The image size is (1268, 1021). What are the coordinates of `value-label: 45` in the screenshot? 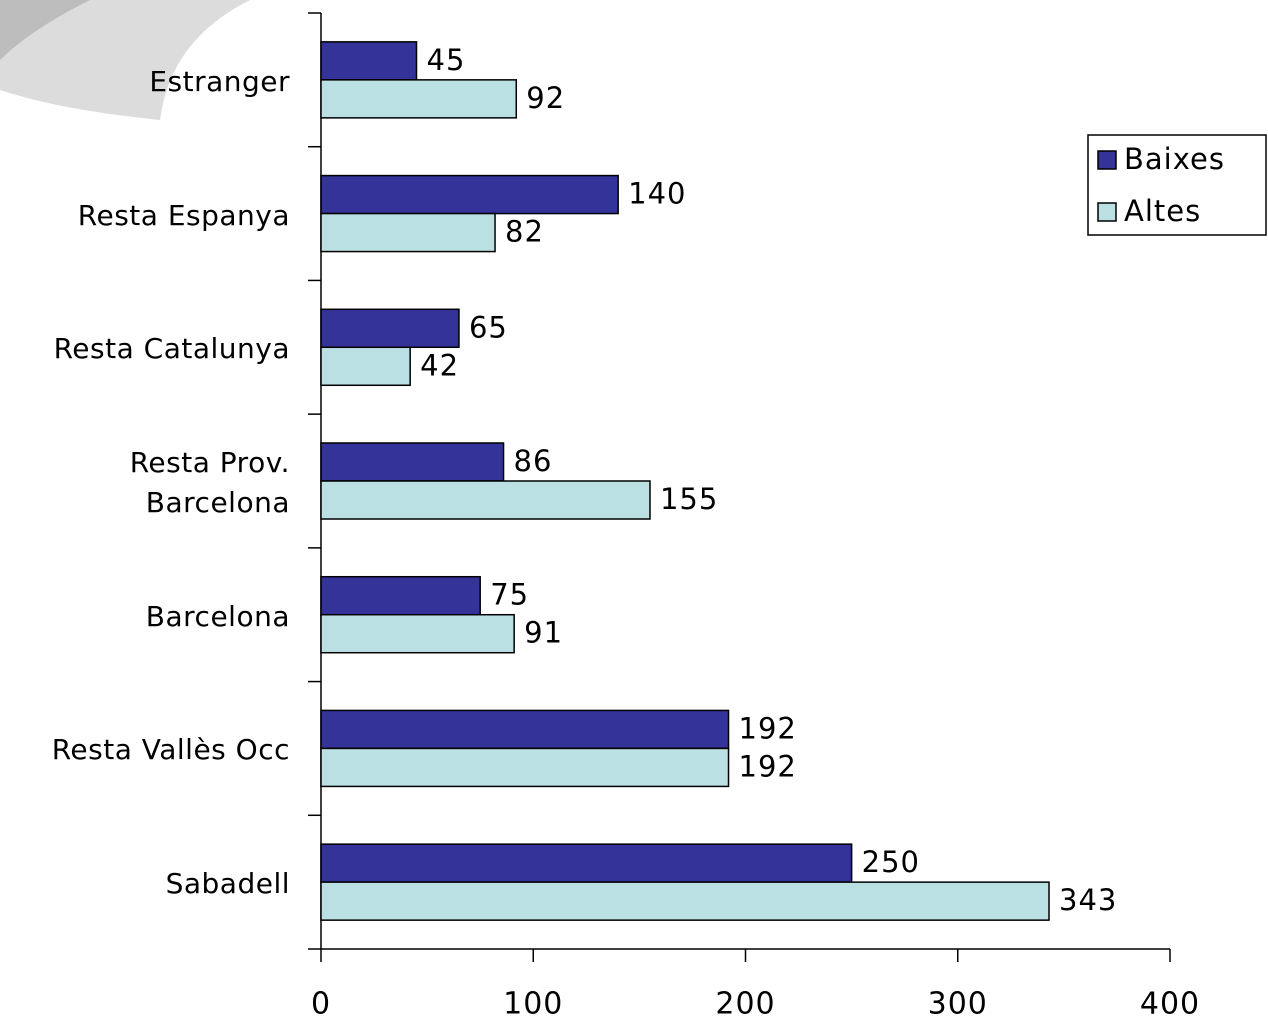 It's located at (446, 60).